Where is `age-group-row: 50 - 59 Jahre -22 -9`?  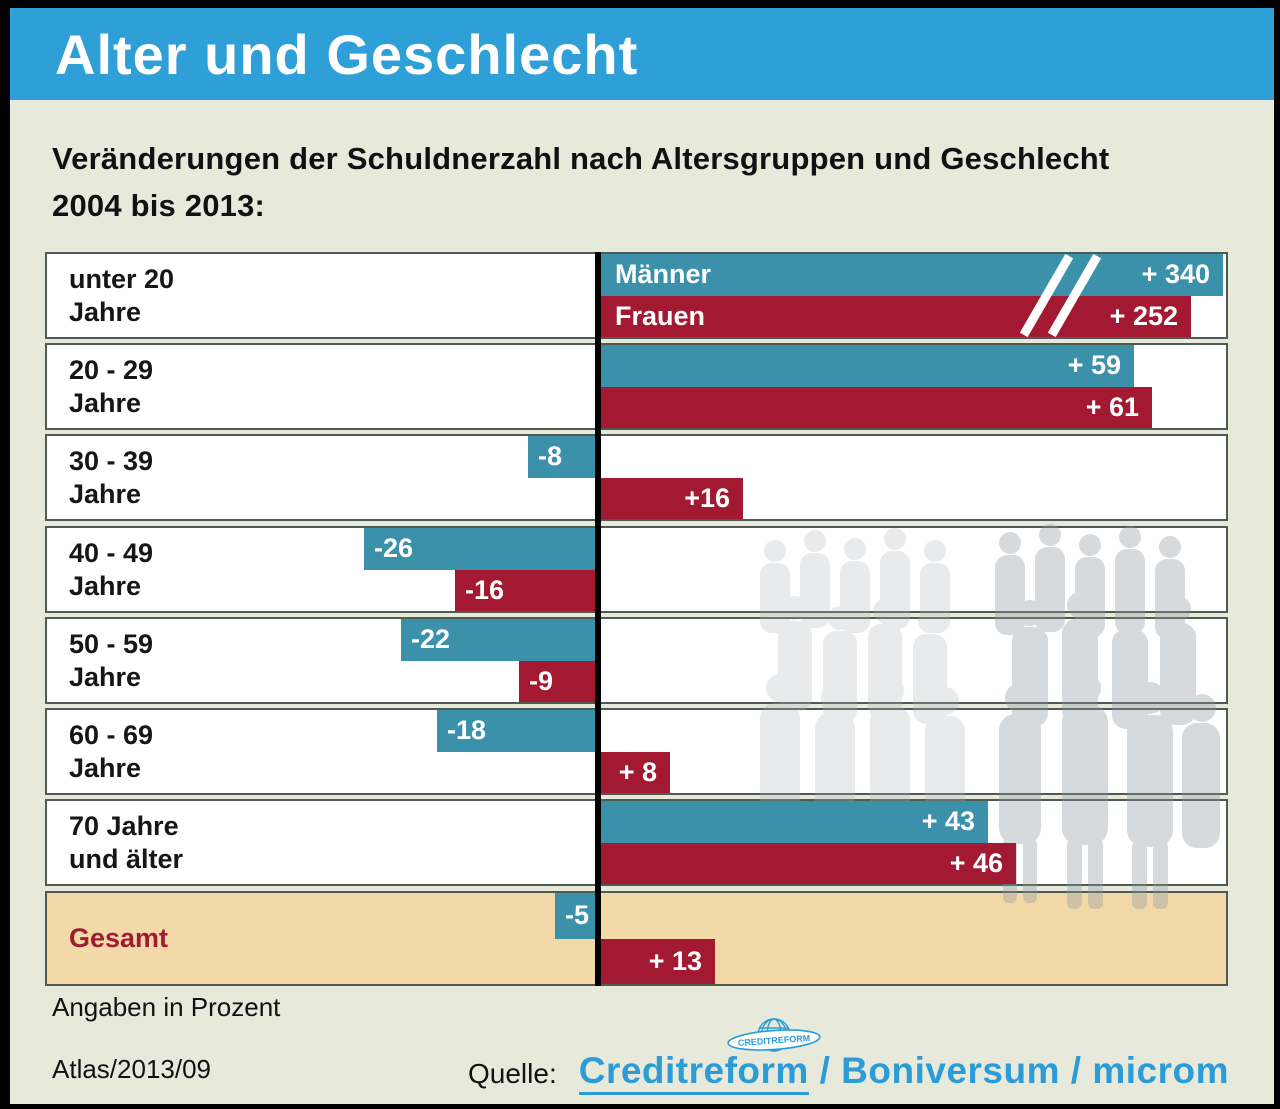 age-group-row: 50 - 59 Jahre -22 -9 is located at coordinates (636, 660).